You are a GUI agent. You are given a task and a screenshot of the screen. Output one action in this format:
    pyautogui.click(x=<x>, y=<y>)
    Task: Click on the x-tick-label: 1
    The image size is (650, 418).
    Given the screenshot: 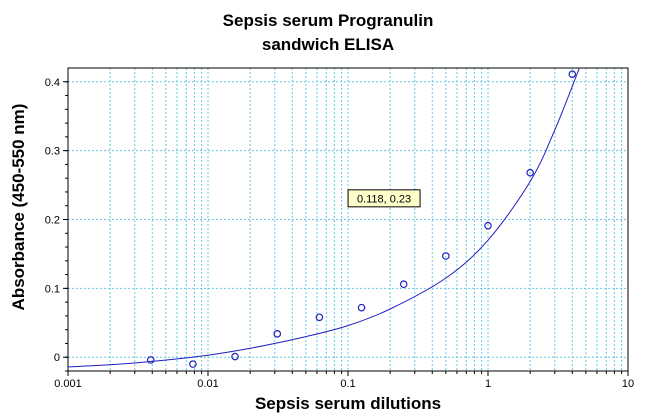 What is the action you would take?
    pyautogui.click(x=488, y=384)
    